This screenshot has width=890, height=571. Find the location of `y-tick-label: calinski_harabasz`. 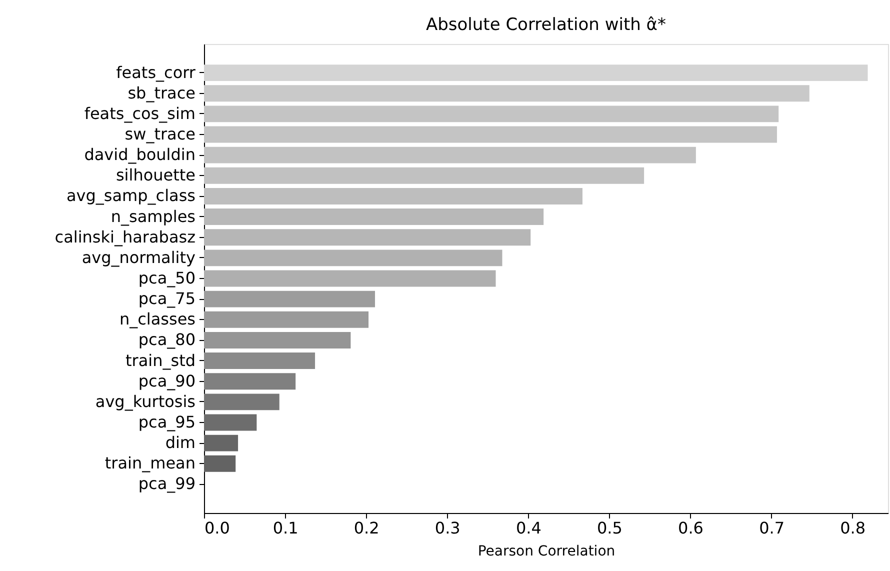

y-tick-label: calinski_harabasz is located at coordinates (125, 236).